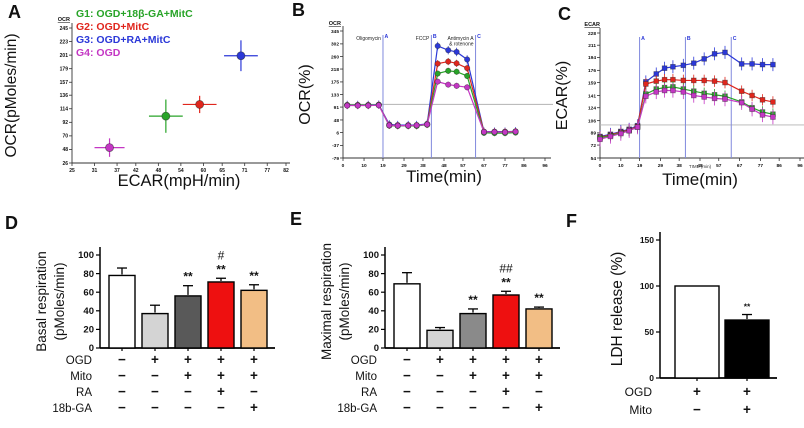 The height and width of the screenshot is (428, 804). What do you see at coordinates (335, 83) in the screenshot?
I see `svg-text: 175` at bounding box center [335, 83].